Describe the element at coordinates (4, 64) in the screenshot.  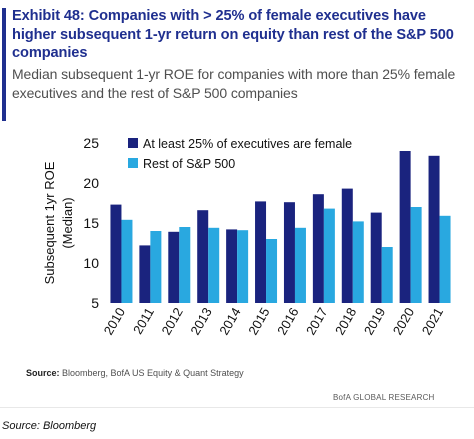
I see `exhibit-accent-bar` at that location.